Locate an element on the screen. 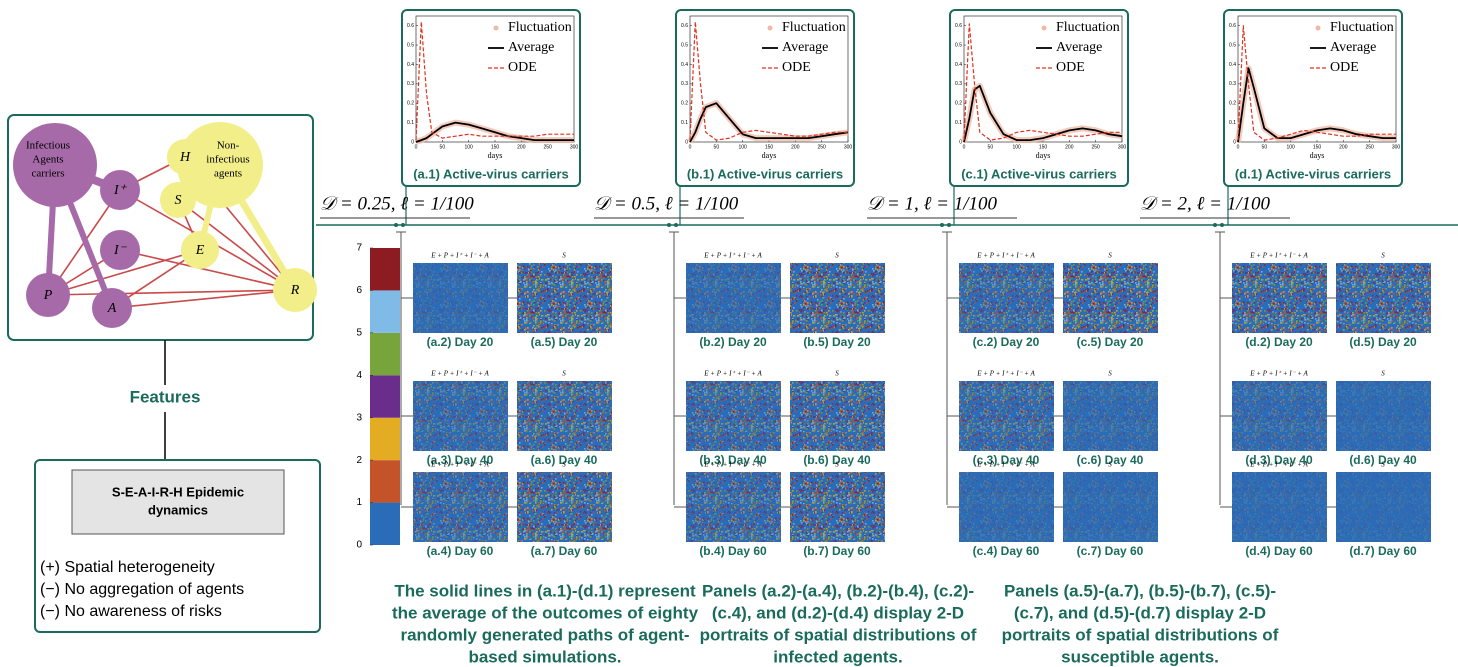 This screenshot has width=1458, height=667. y-tick-label: 0.2 is located at coordinates (410, 104).